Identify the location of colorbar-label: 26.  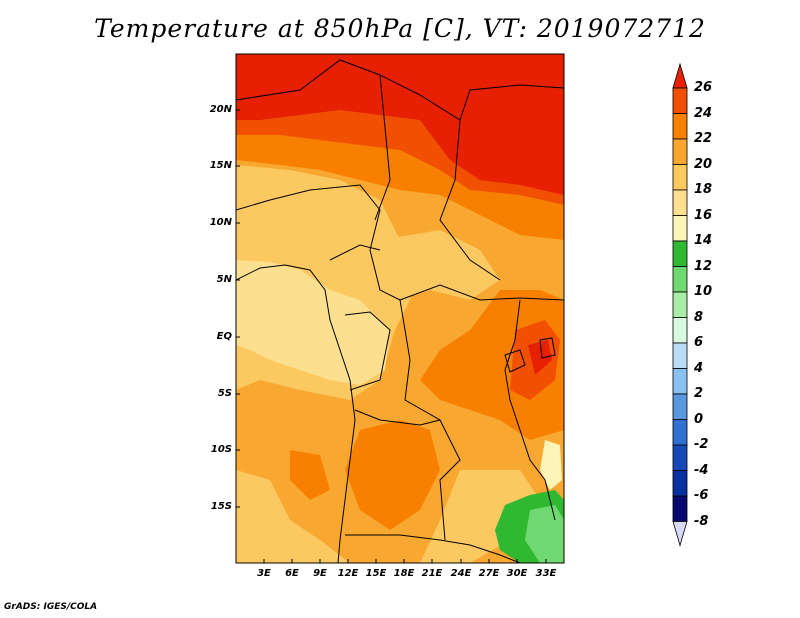
(703, 87).